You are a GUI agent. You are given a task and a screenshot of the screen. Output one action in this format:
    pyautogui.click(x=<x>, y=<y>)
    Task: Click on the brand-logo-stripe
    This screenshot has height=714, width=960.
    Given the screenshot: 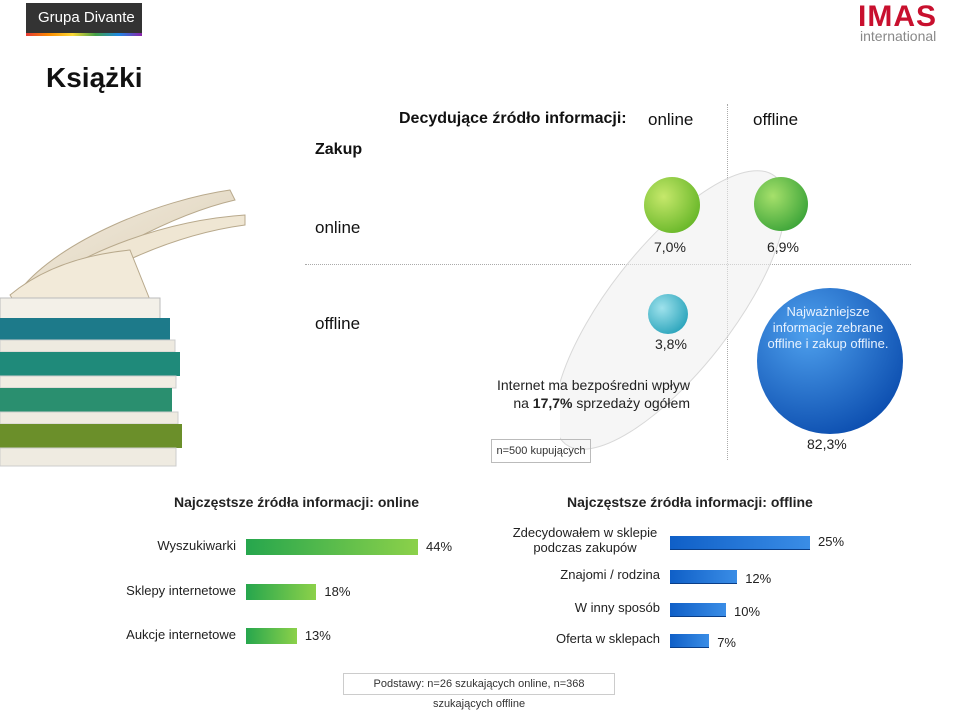 What is the action you would take?
    pyautogui.click(x=84, y=34)
    